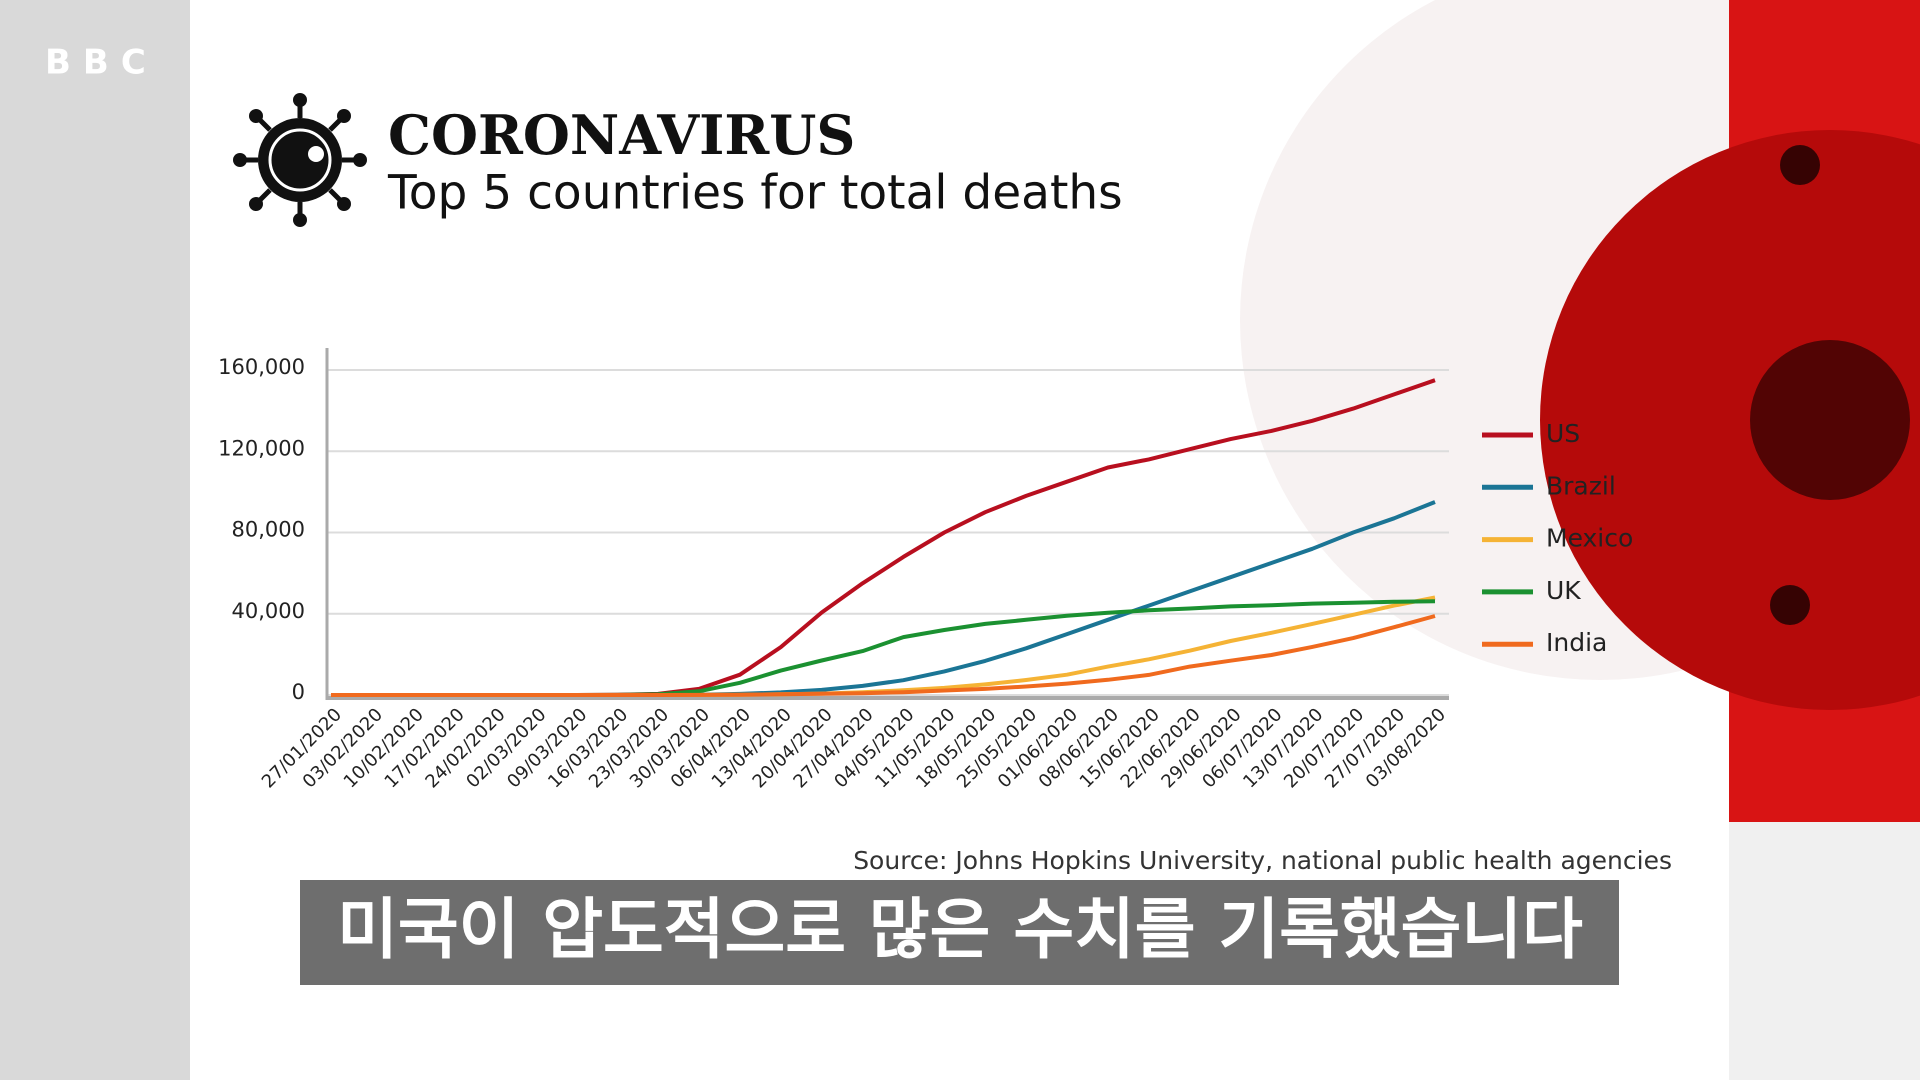  What do you see at coordinates (883, 655) in the screenshot?
I see `series-line` at bounding box center [883, 655].